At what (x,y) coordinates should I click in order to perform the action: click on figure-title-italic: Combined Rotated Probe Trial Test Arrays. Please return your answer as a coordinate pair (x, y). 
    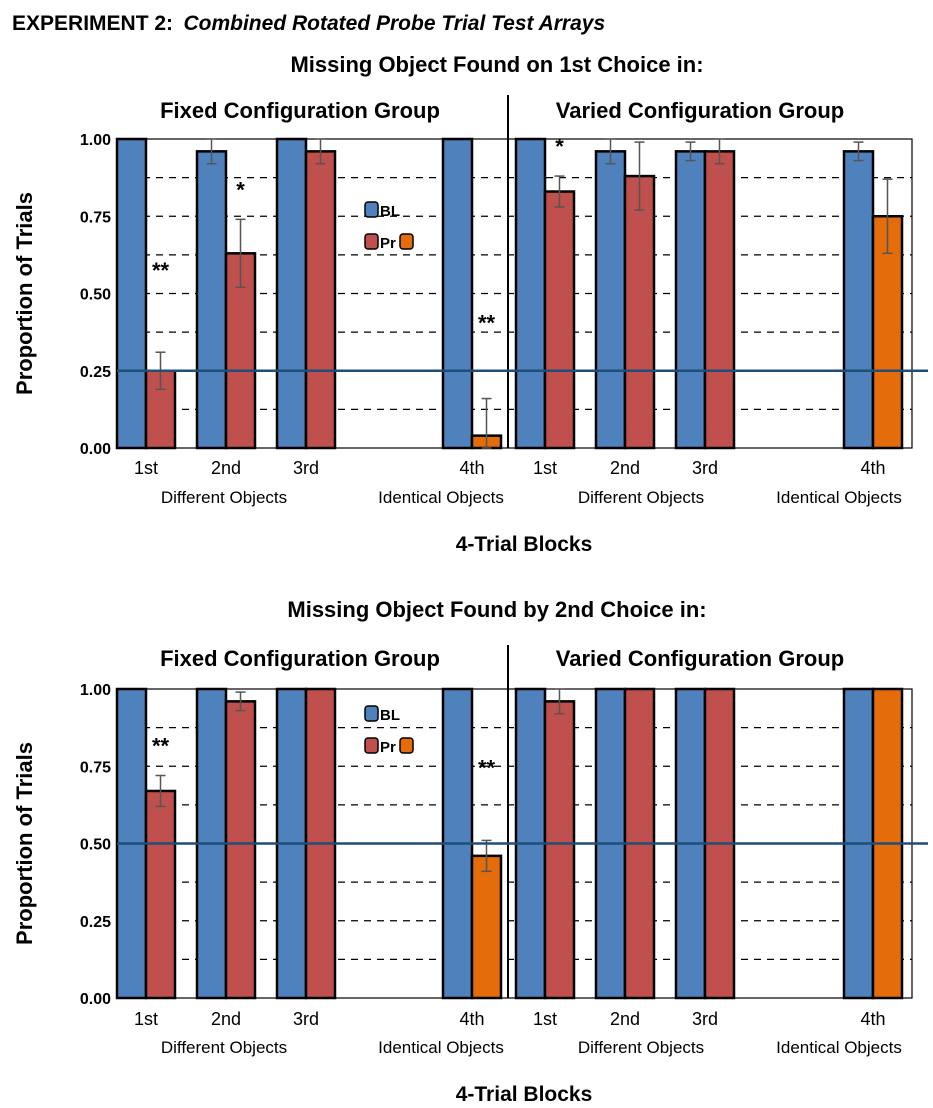
    Looking at the image, I should click on (394, 23).